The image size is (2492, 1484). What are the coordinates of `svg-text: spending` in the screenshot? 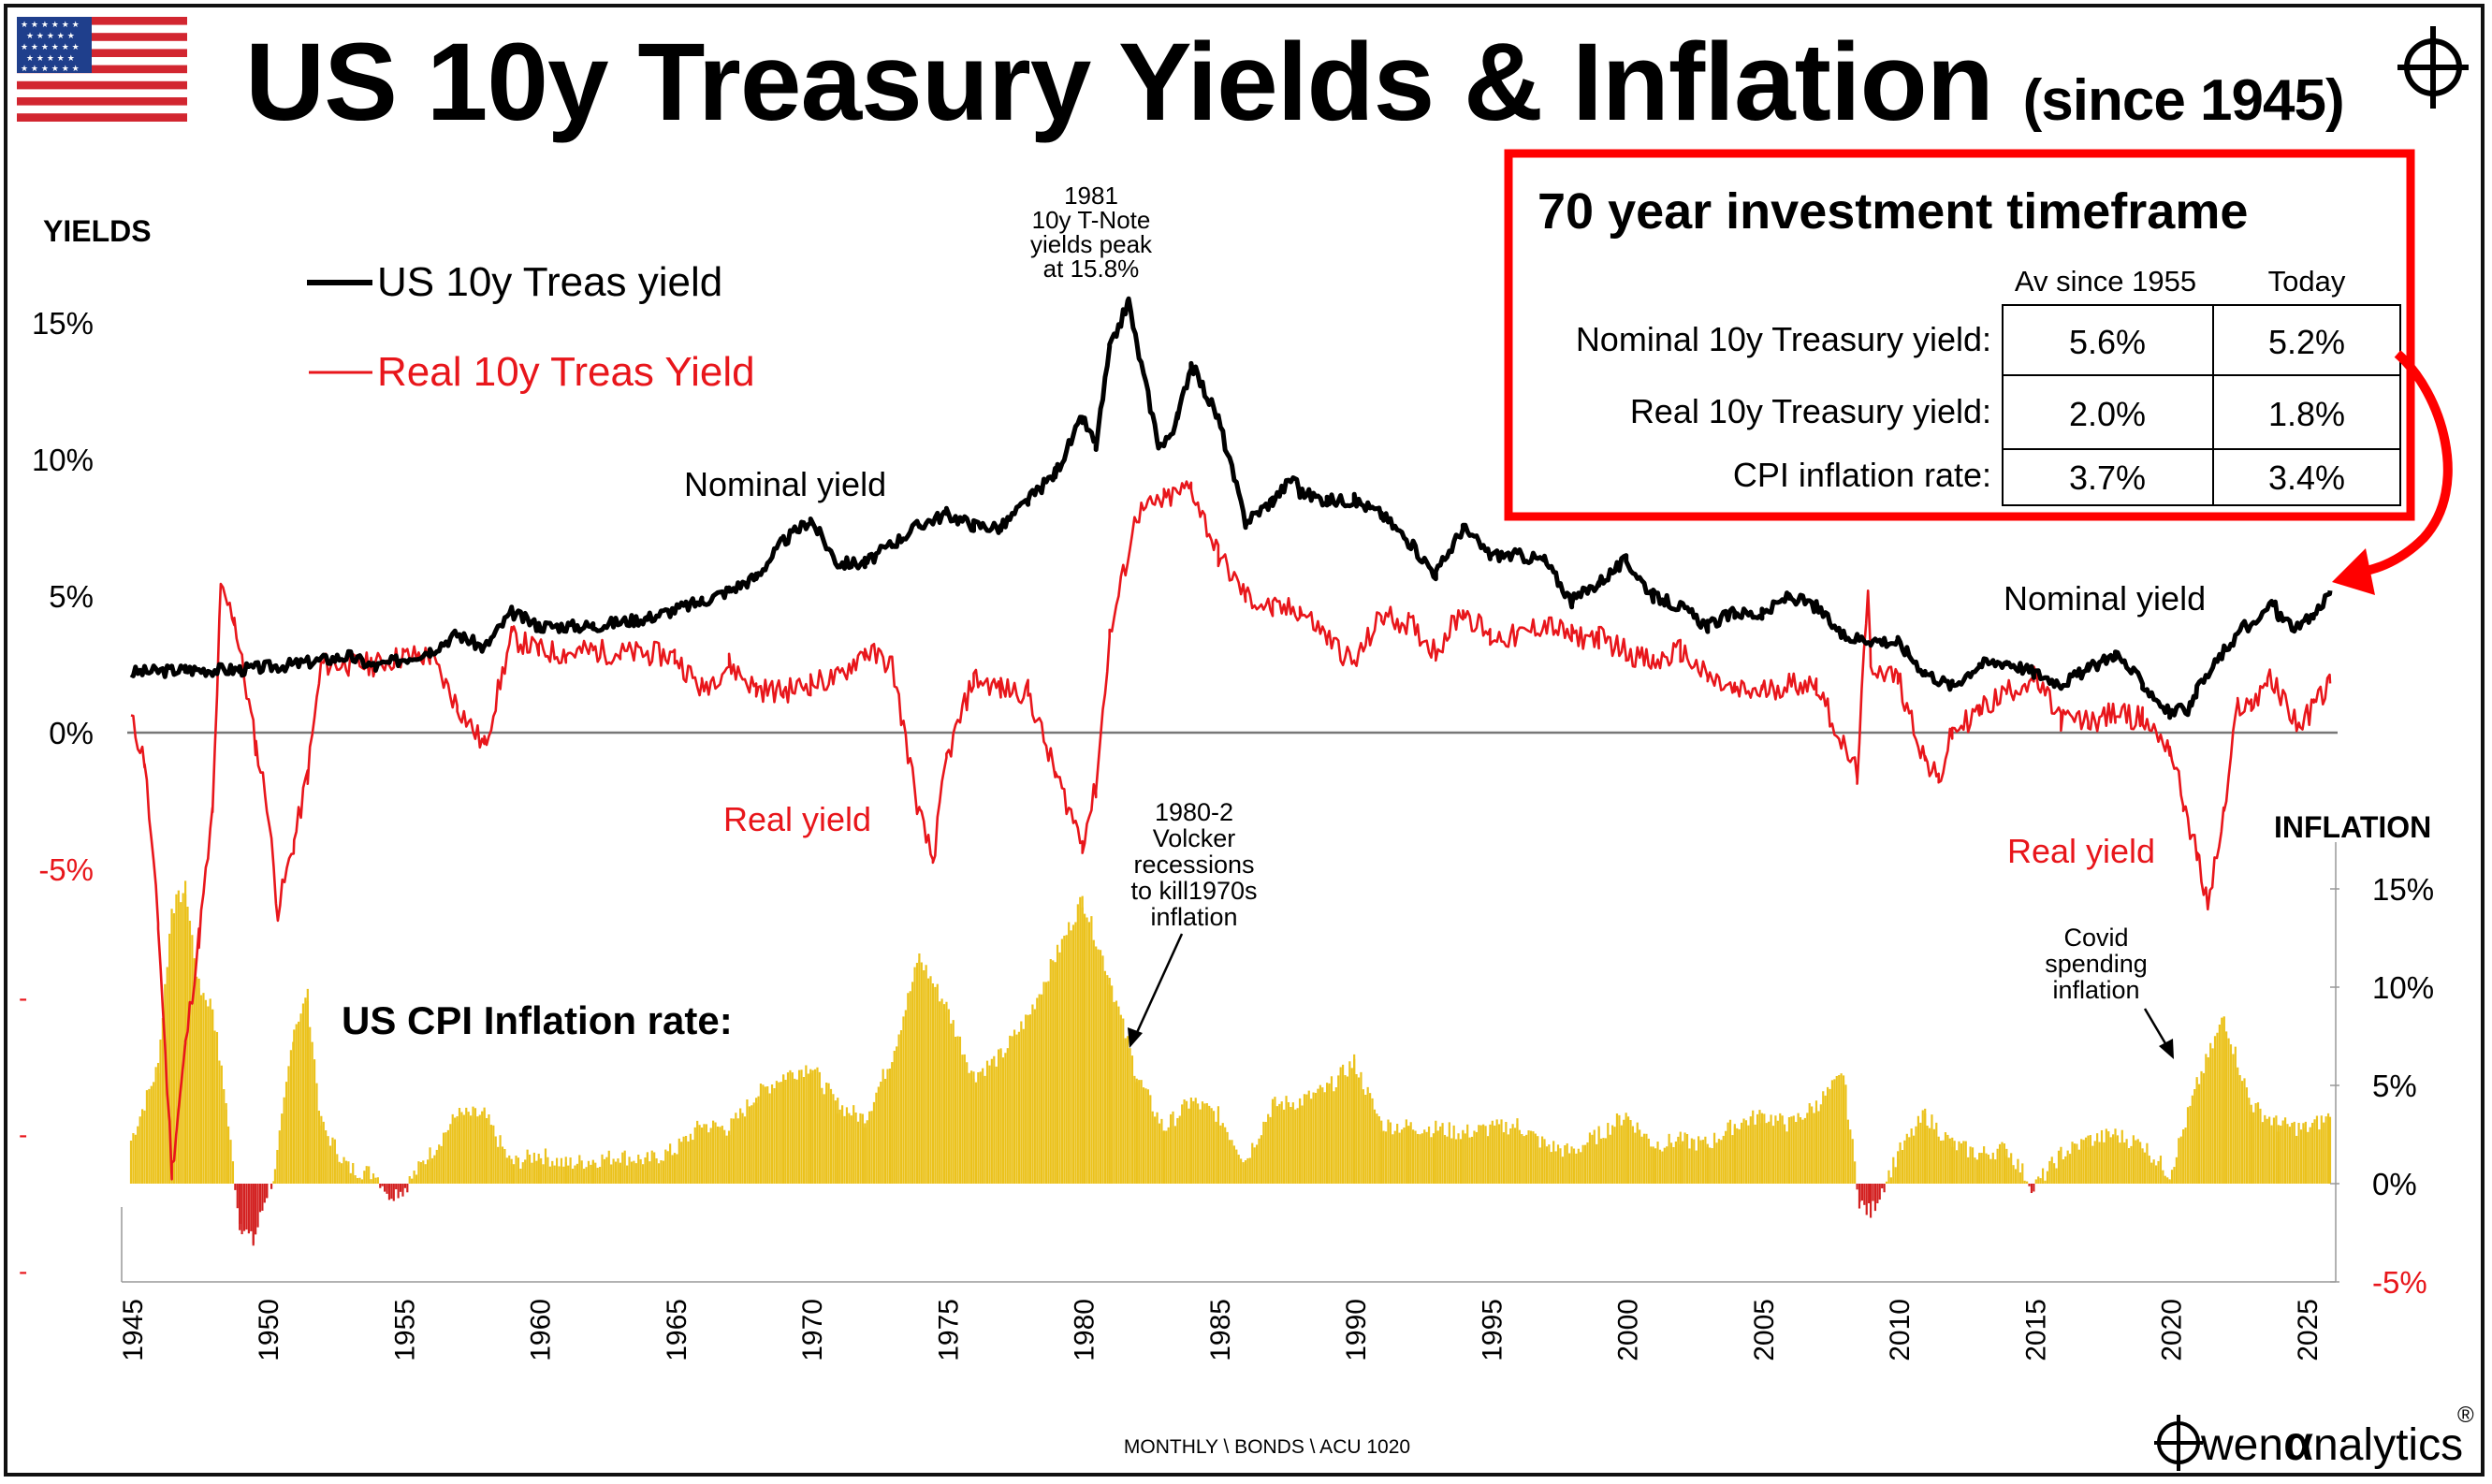 It's located at (2096, 964).